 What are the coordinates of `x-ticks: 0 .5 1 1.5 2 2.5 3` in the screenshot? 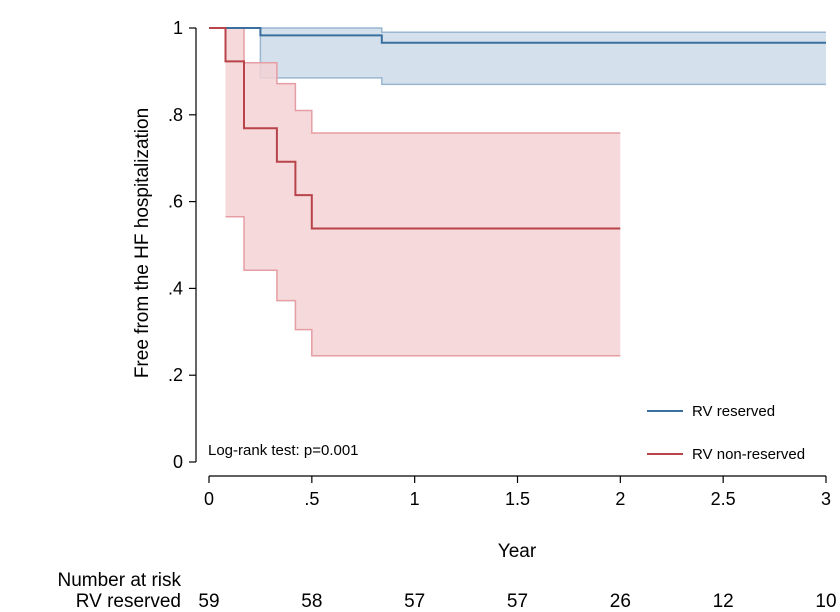 It's located at (517, 492).